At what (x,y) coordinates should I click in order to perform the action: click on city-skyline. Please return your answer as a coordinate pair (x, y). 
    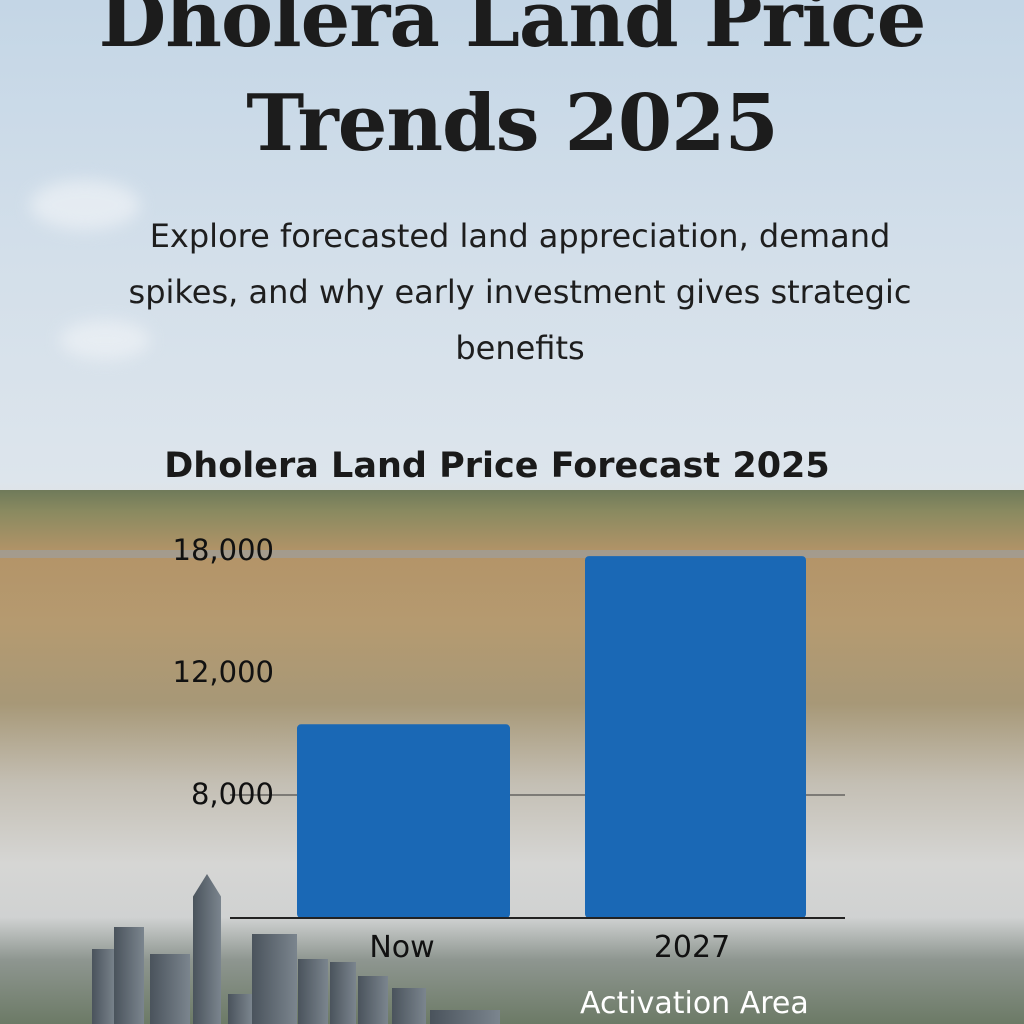
    Looking at the image, I should click on (260, 939).